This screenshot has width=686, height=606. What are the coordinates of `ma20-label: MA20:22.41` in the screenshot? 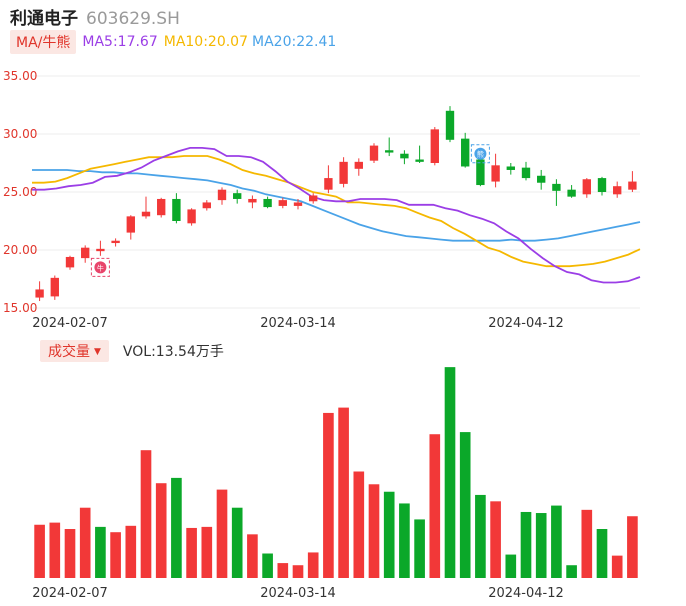 It's located at (294, 42).